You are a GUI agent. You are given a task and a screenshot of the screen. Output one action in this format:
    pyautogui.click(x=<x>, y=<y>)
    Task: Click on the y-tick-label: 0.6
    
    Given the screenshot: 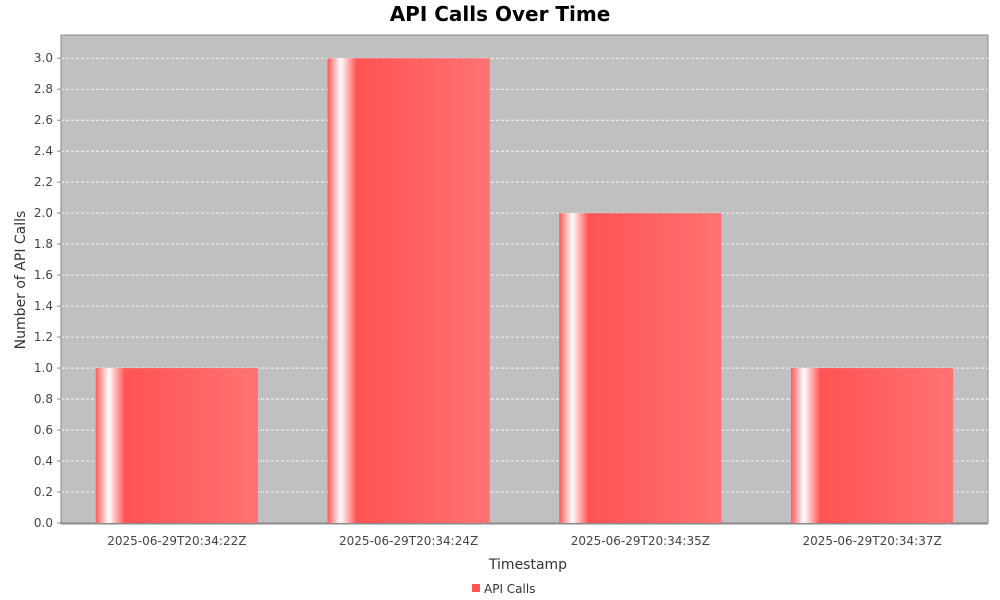 What is the action you would take?
    pyautogui.click(x=43, y=430)
    